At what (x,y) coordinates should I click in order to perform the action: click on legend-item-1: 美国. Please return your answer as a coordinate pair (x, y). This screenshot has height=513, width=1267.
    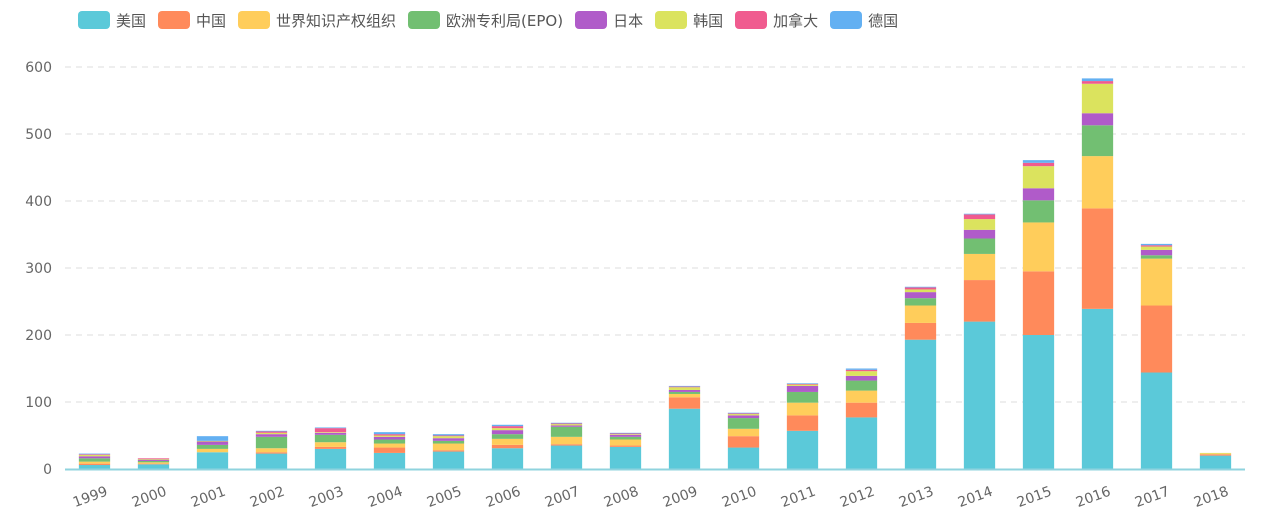
    Looking at the image, I should click on (112, 20).